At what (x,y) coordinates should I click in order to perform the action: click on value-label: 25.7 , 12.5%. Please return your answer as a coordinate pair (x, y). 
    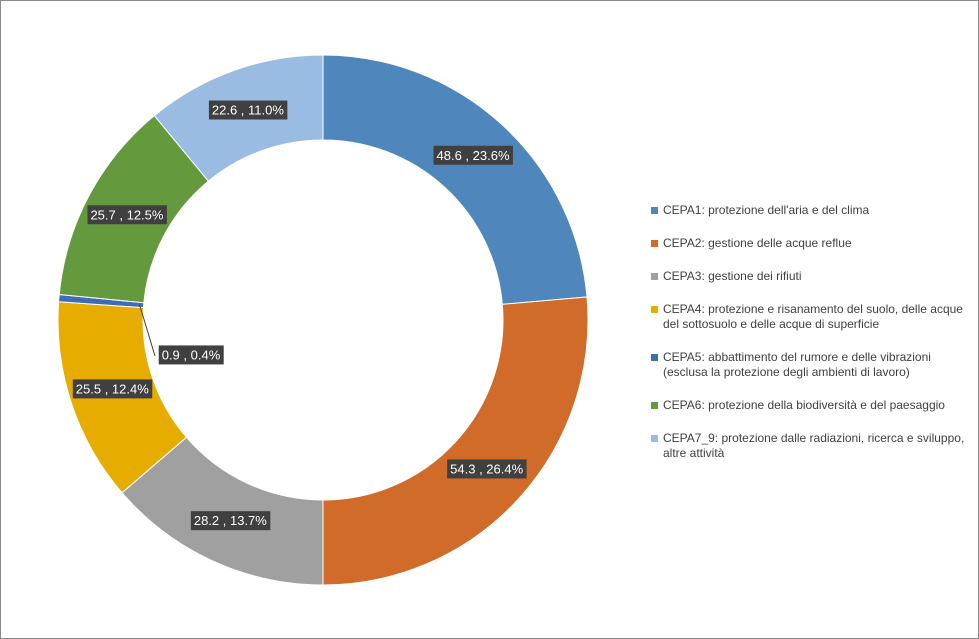
    Looking at the image, I should click on (126, 214).